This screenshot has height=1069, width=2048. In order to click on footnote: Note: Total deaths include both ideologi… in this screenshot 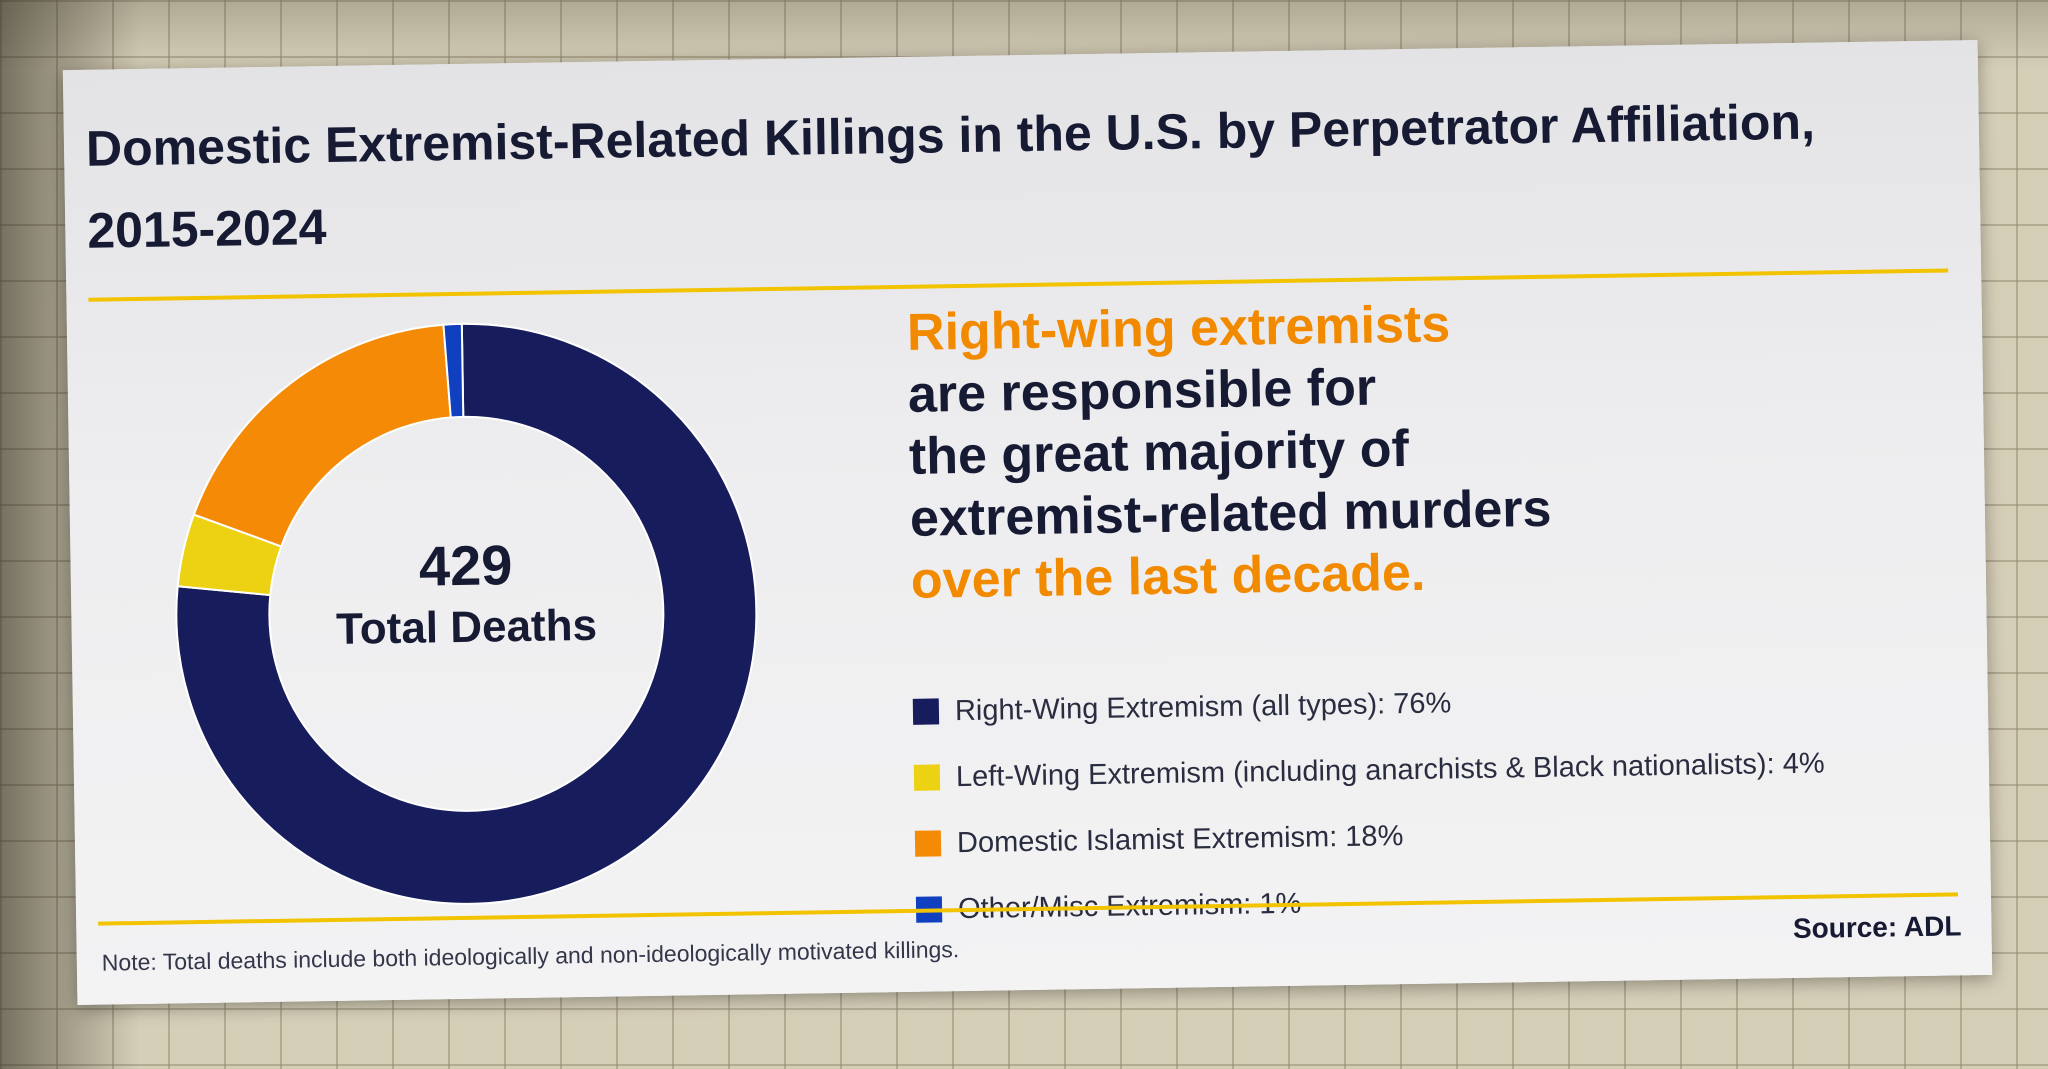, I will do `click(531, 956)`.